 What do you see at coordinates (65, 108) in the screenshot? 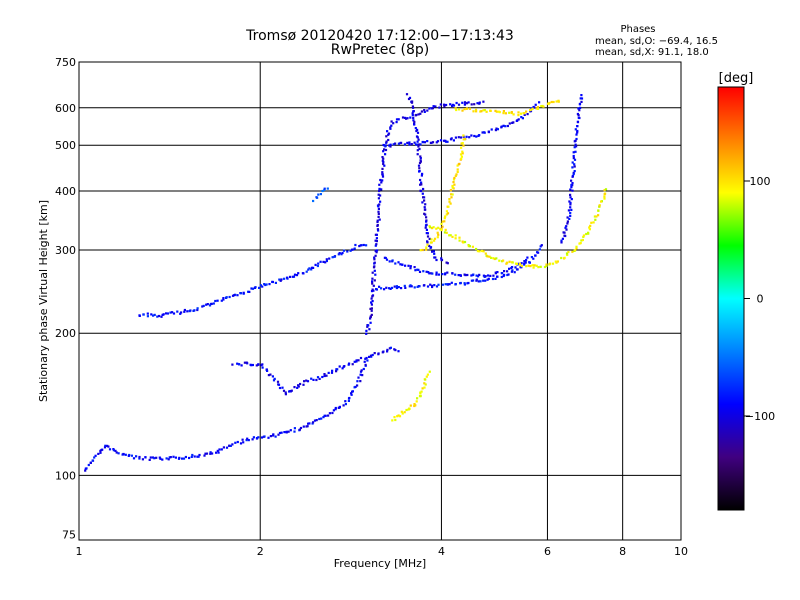
I see `y-tick-label: 600` at bounding box center [65, 108].